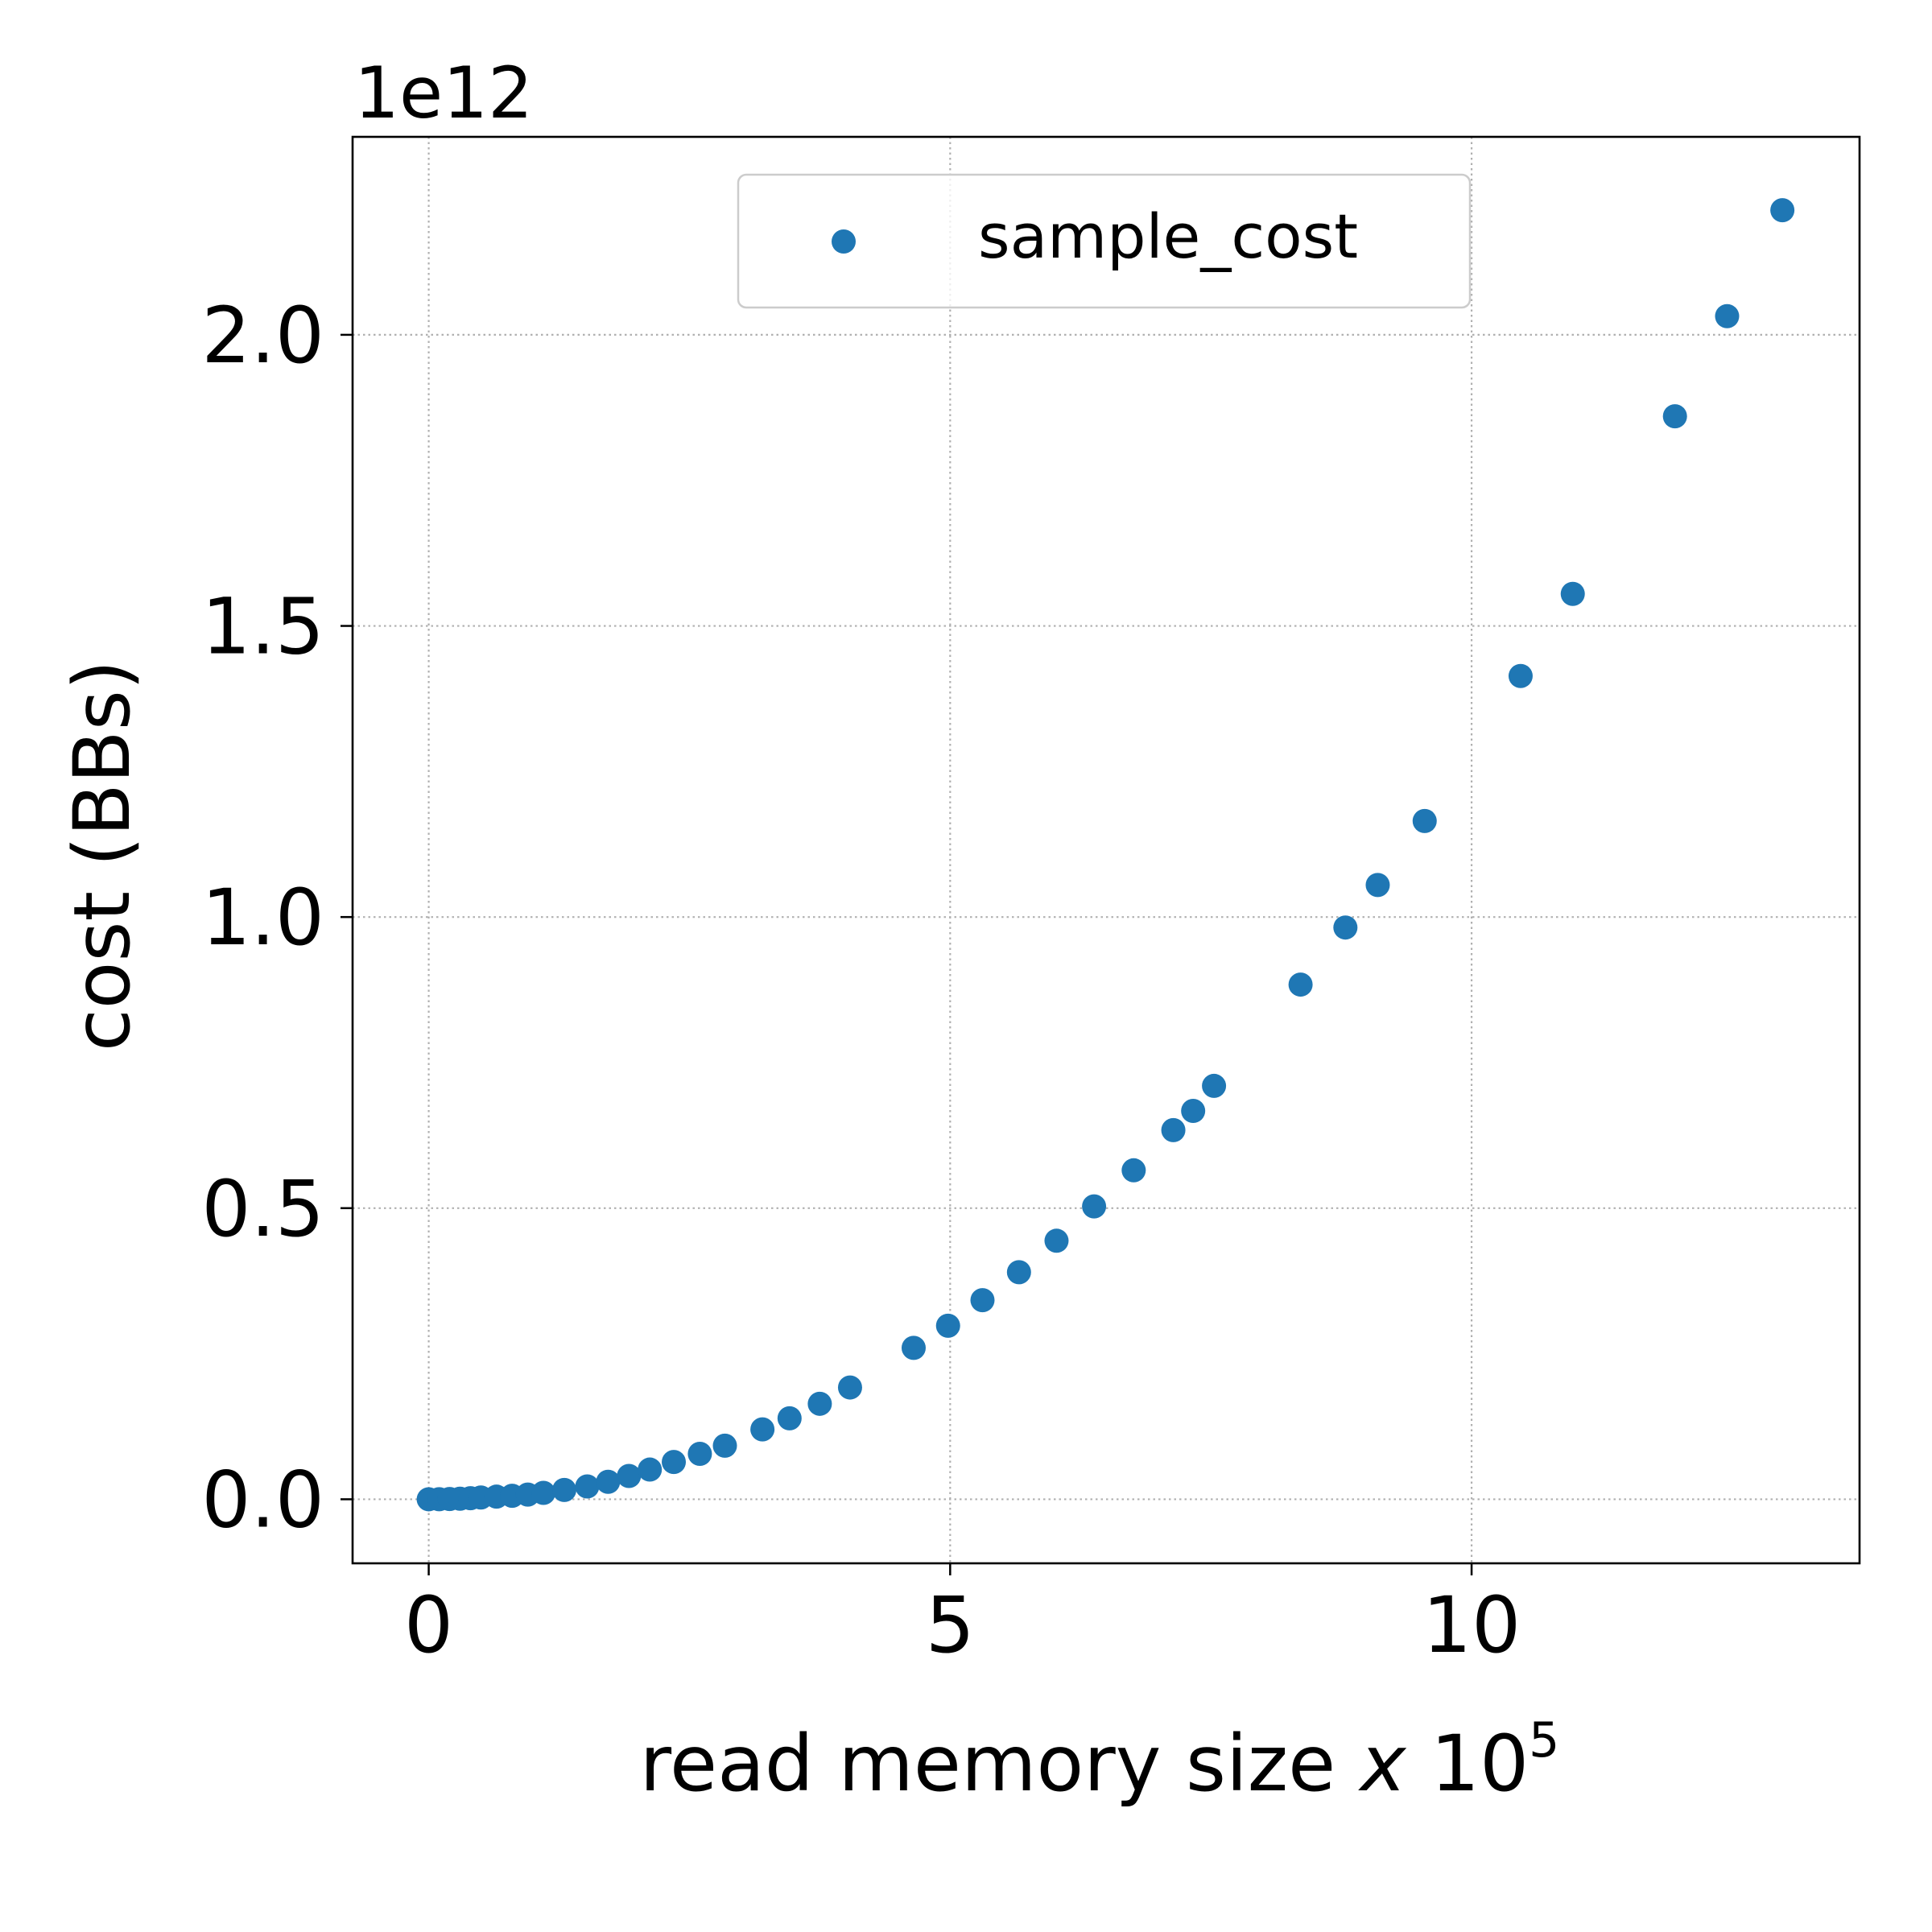 This screenshot has height=1932, width=1932. What do you see at coordinates (262, 1209) in the screenshot?
I see `y-tick-label: 0.5` at bounding box center [262, 1209].